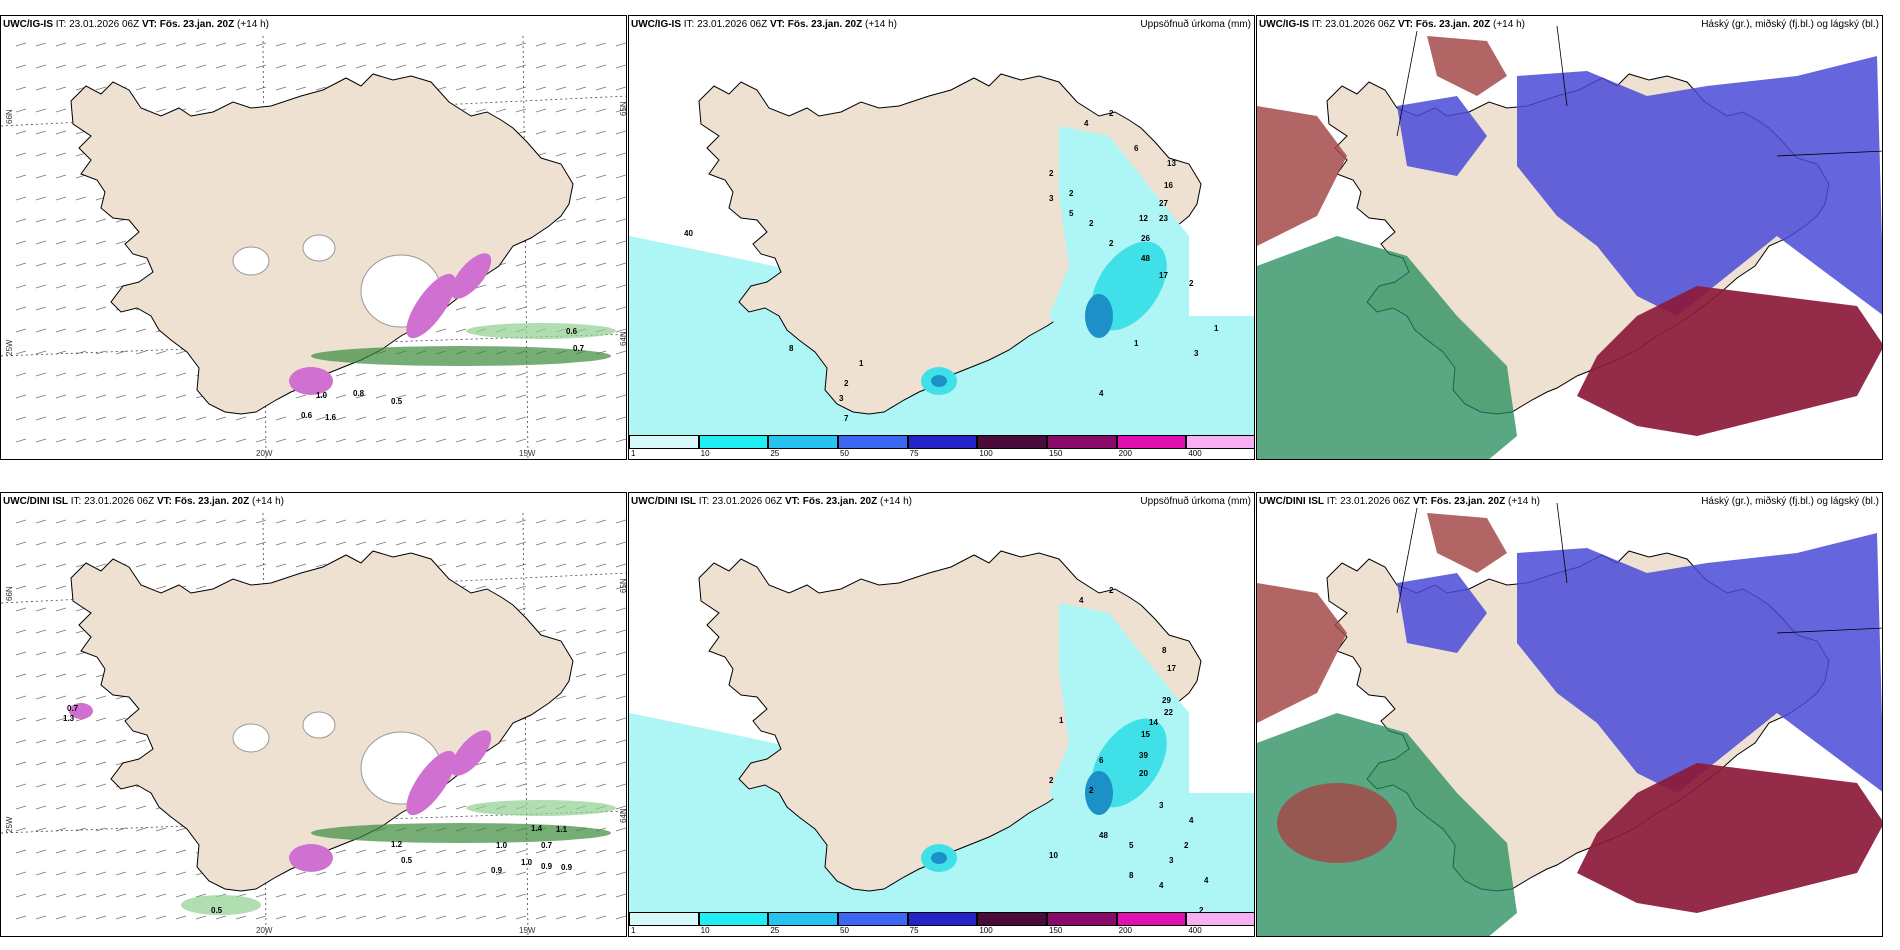  What do you see at coordinates (1111, 590) in the screenshot?
I see `precip-value-label: 2` at bounding box center [1111, 590].